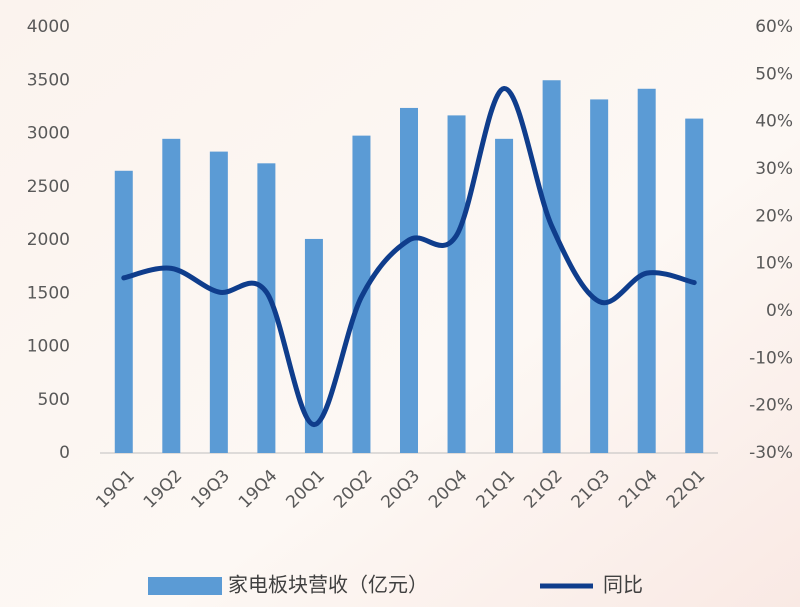 This screenshot has width=800, height=607. Describe the element at coordinates (48, 187) in the screenshot. I see `y-tick-label: 2500` at that location.